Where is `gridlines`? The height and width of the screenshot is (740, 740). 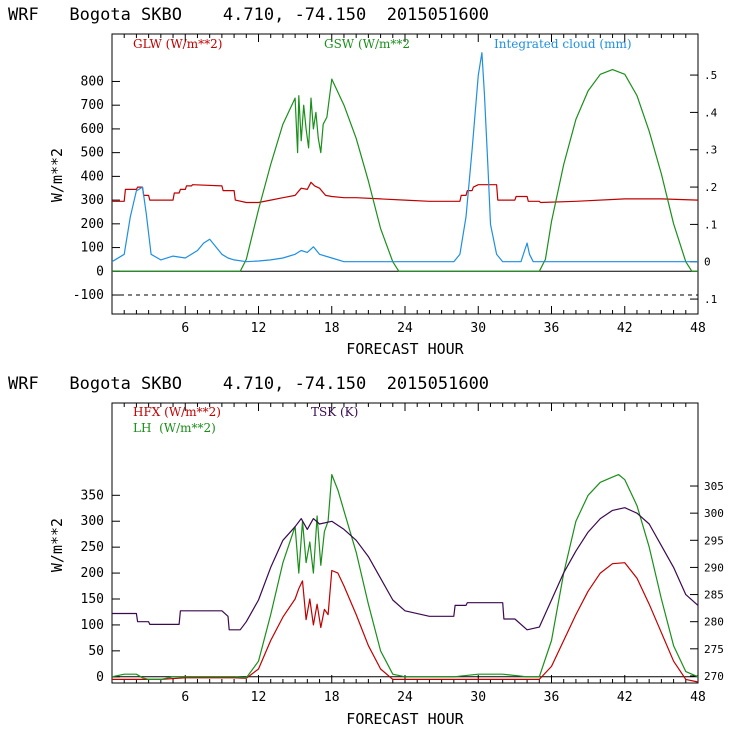 gridlines is located at coordinates (405, 283).